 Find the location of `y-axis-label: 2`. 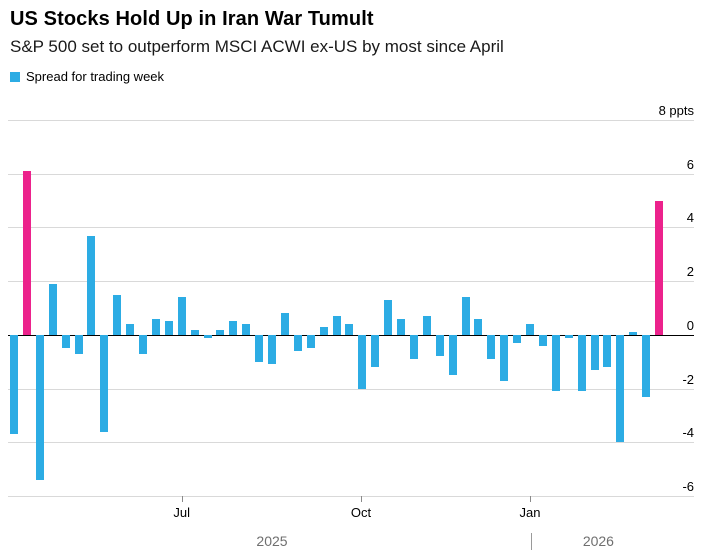

y-axis-label: 2 is located at coordinates (690, 271).